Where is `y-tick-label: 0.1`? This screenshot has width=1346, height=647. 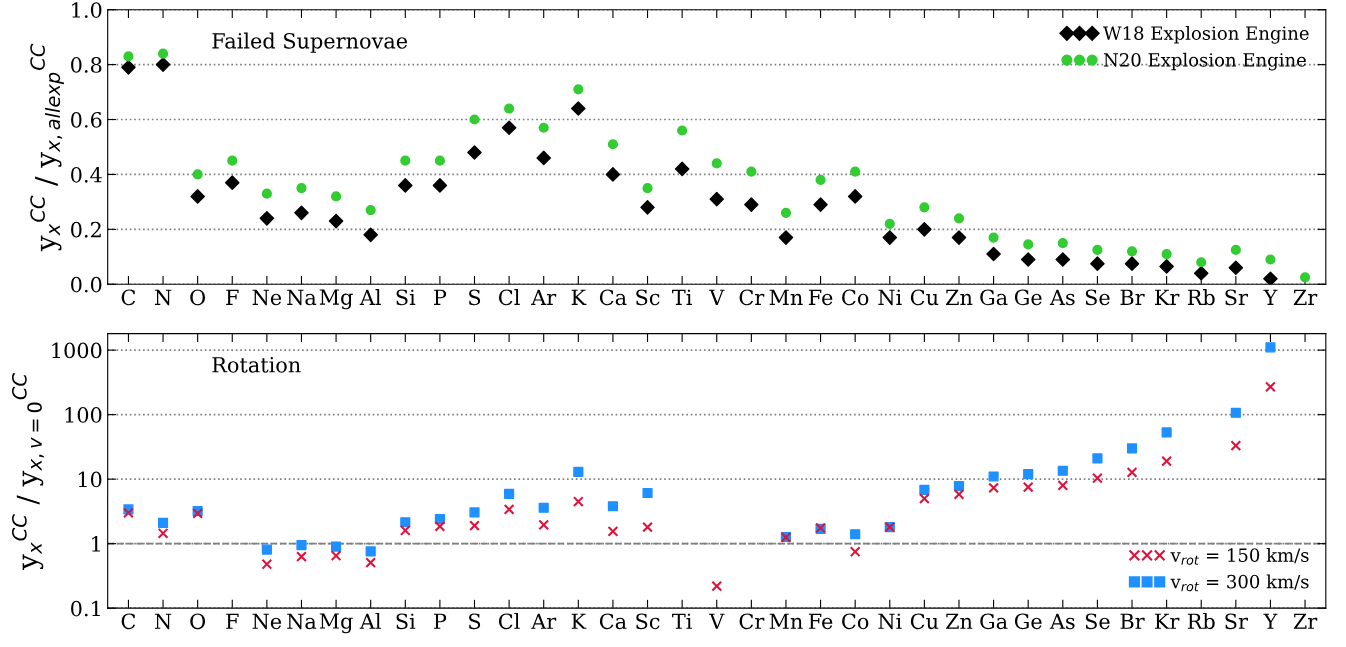 y-tick-label: 0.1 is located at coordinates (85, 608).